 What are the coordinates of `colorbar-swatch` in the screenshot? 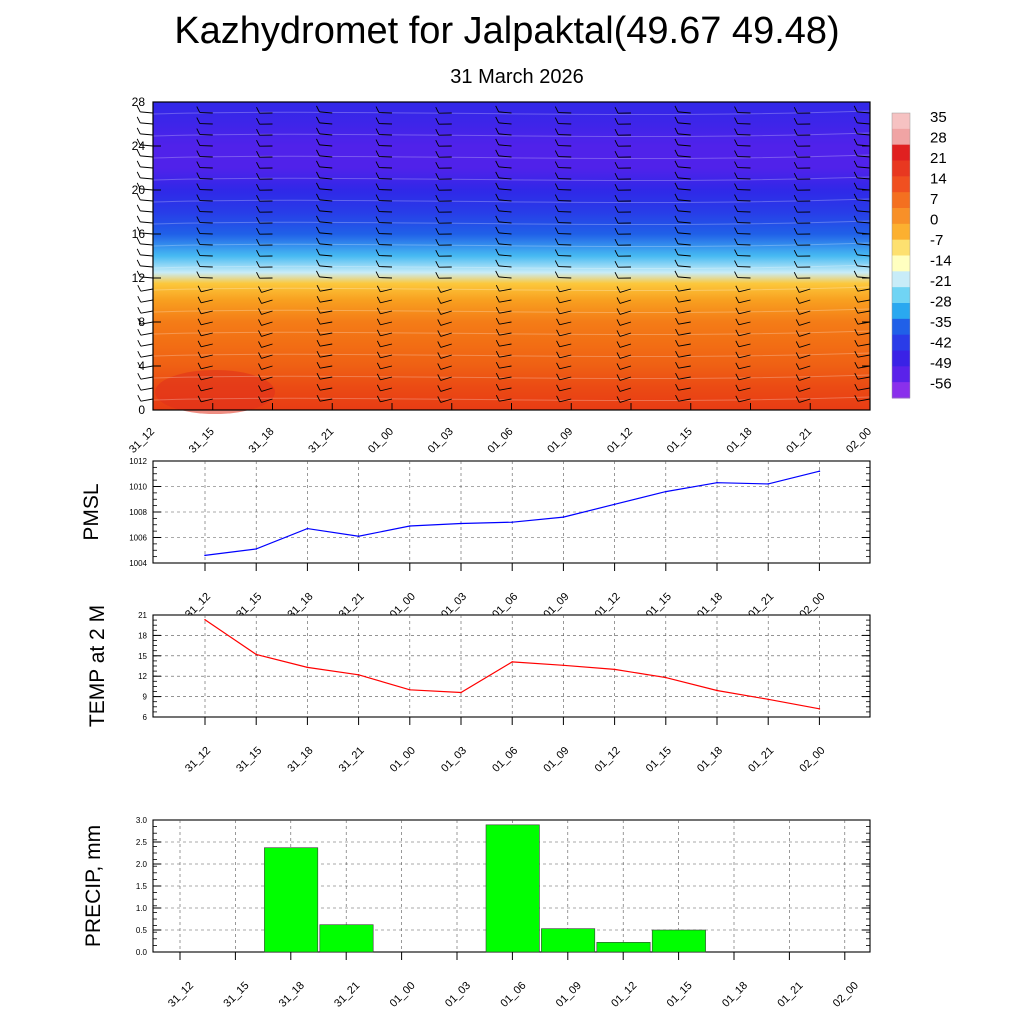 It's located at (901, 121).